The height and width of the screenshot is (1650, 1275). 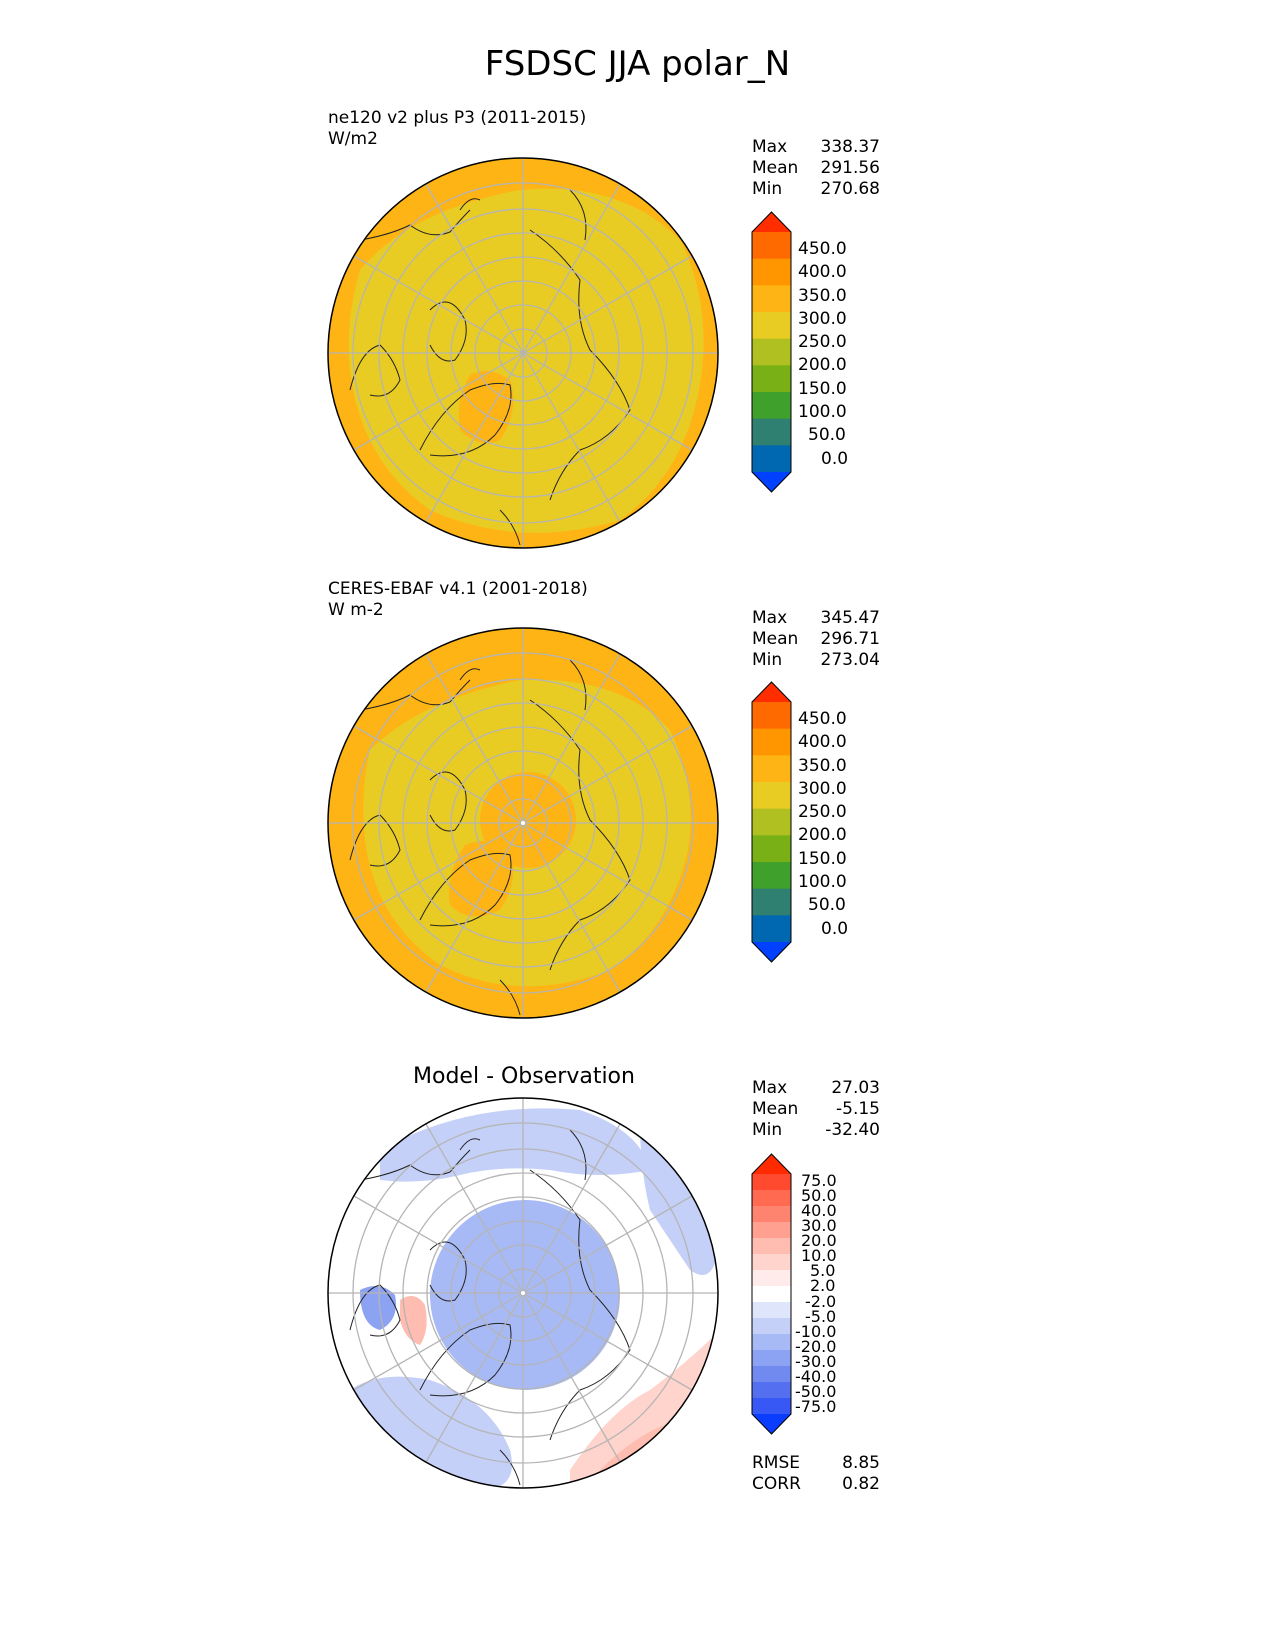 I want to click on panel-1-name: ne120 v2 plus P3 (2011-2015), so click(x=457, y=118).